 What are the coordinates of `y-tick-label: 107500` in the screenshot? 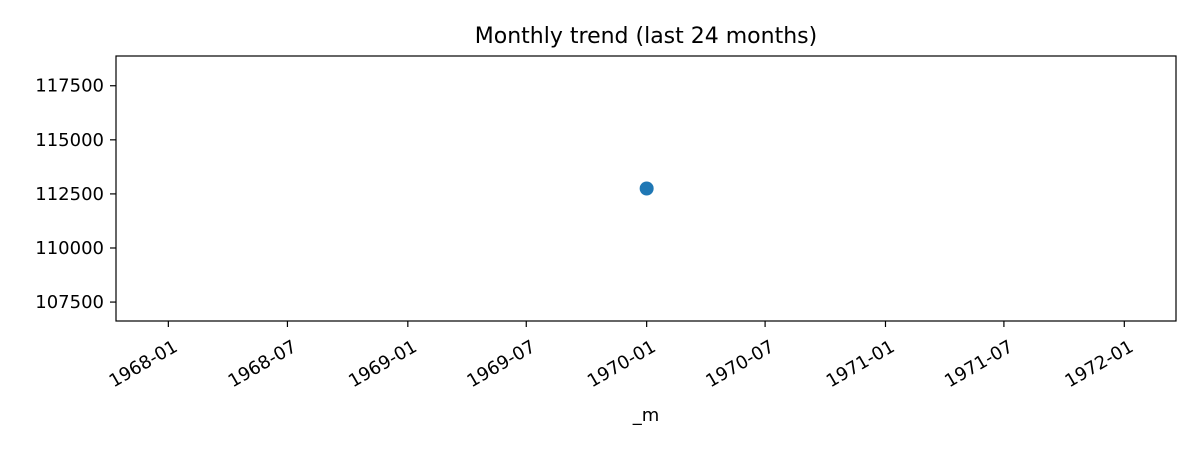 It's located at (69, 302).